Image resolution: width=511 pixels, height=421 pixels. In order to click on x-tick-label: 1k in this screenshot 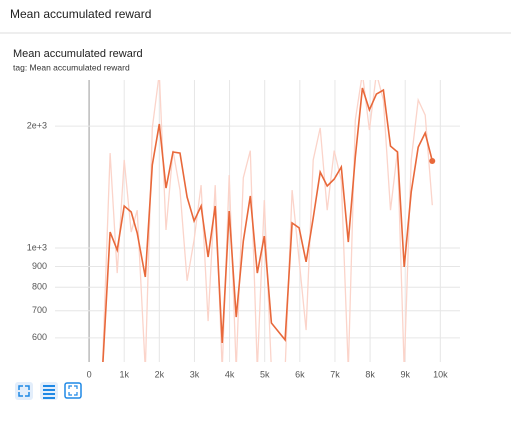, I will do `click(124, 374)`.